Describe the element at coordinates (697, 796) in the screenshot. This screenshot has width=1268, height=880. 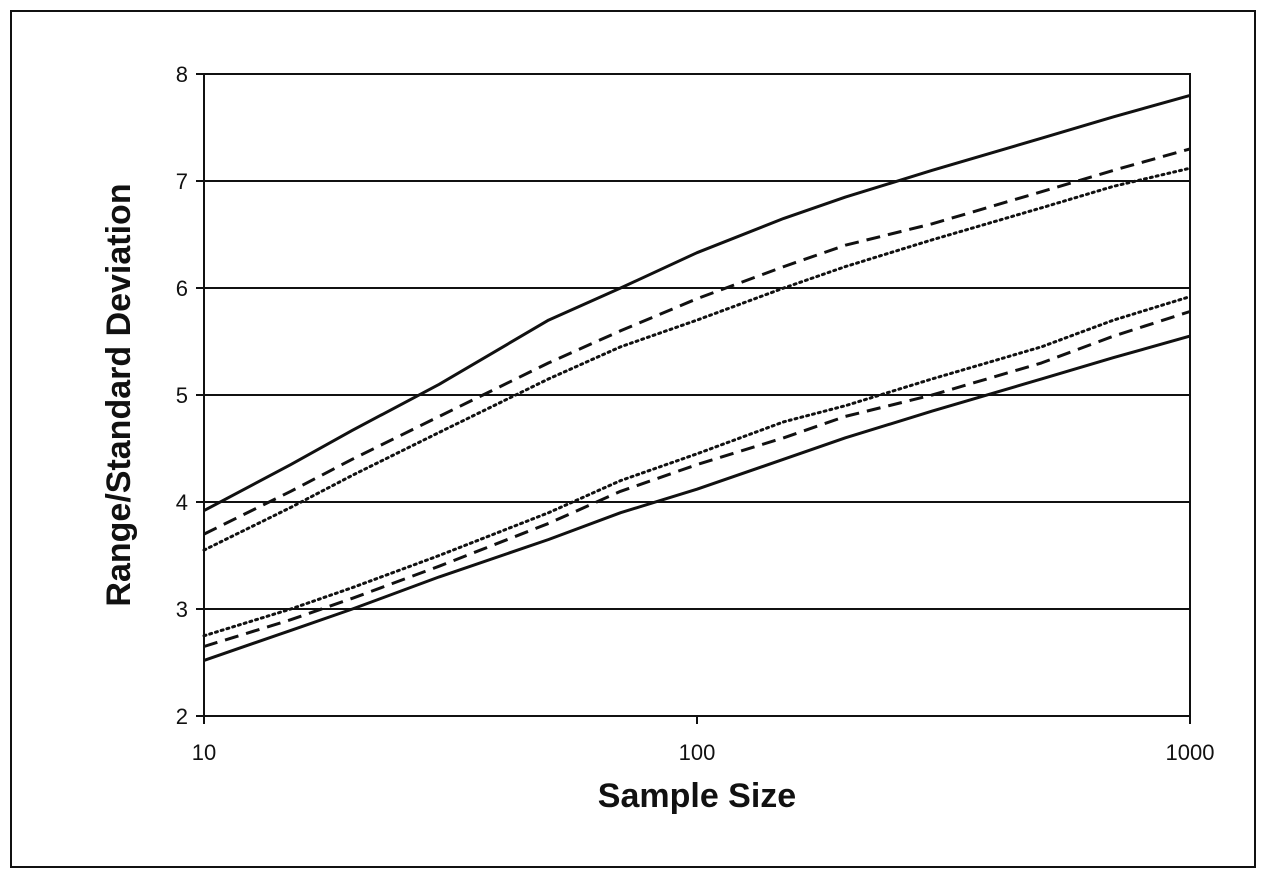
I see `x-axis-title: Sample Size` at that location.